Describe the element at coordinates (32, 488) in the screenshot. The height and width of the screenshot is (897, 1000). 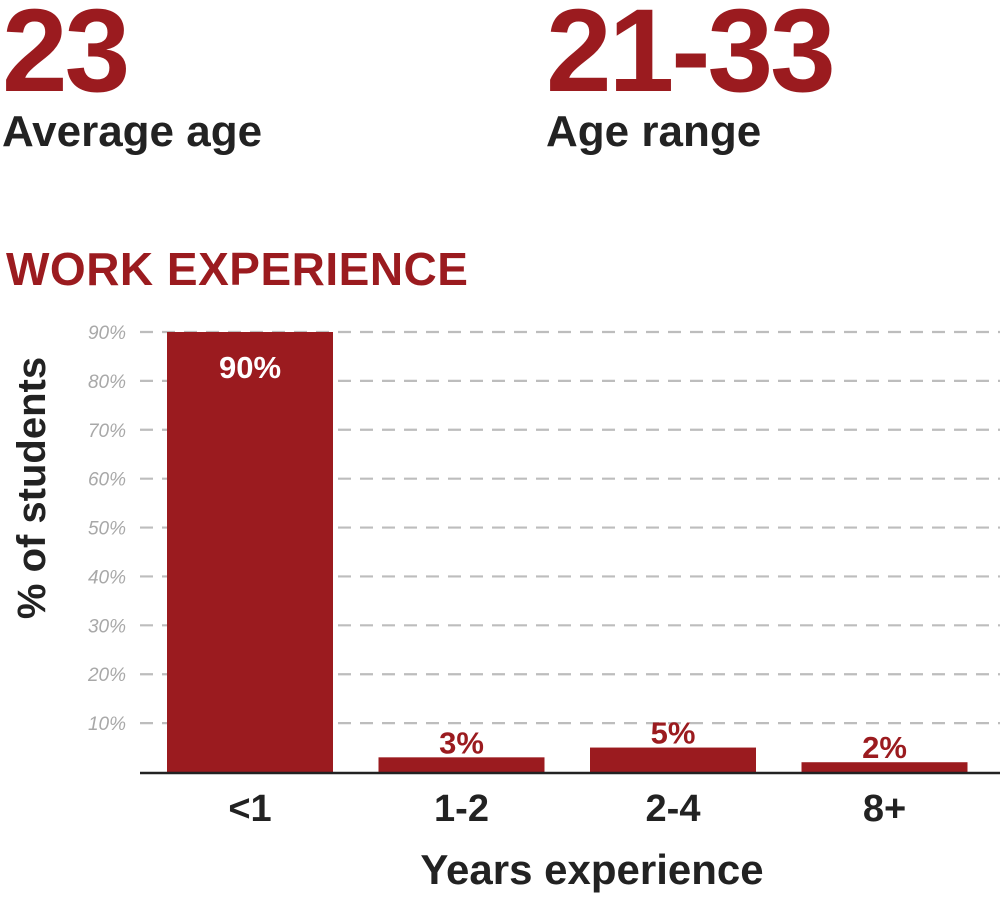
I see `y-axis-label: % of students` at that location.